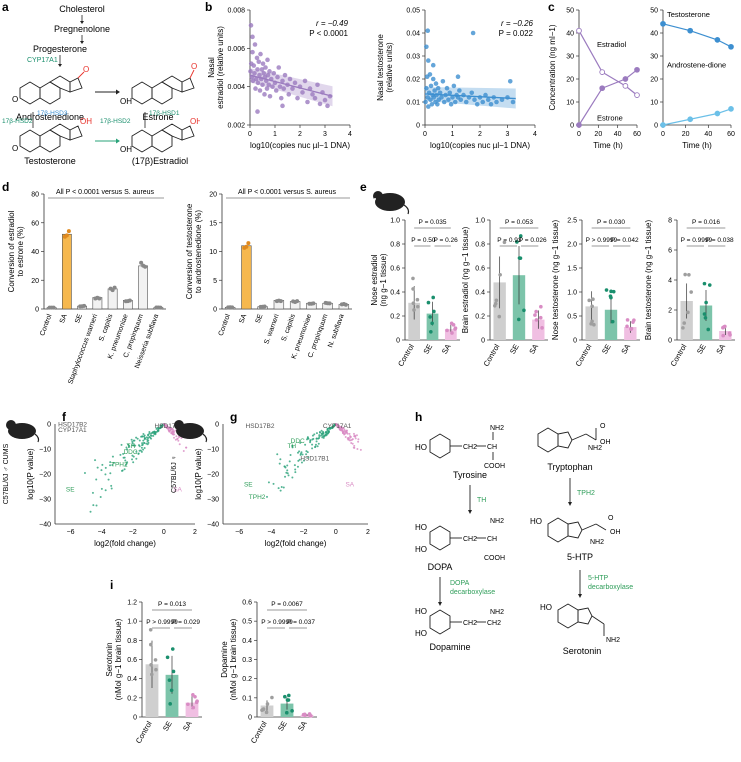 The image size is (741, 762). Describe the element at coordinates (102, 532) in the screenshot. I see `x-tick-label: −4` at that location.